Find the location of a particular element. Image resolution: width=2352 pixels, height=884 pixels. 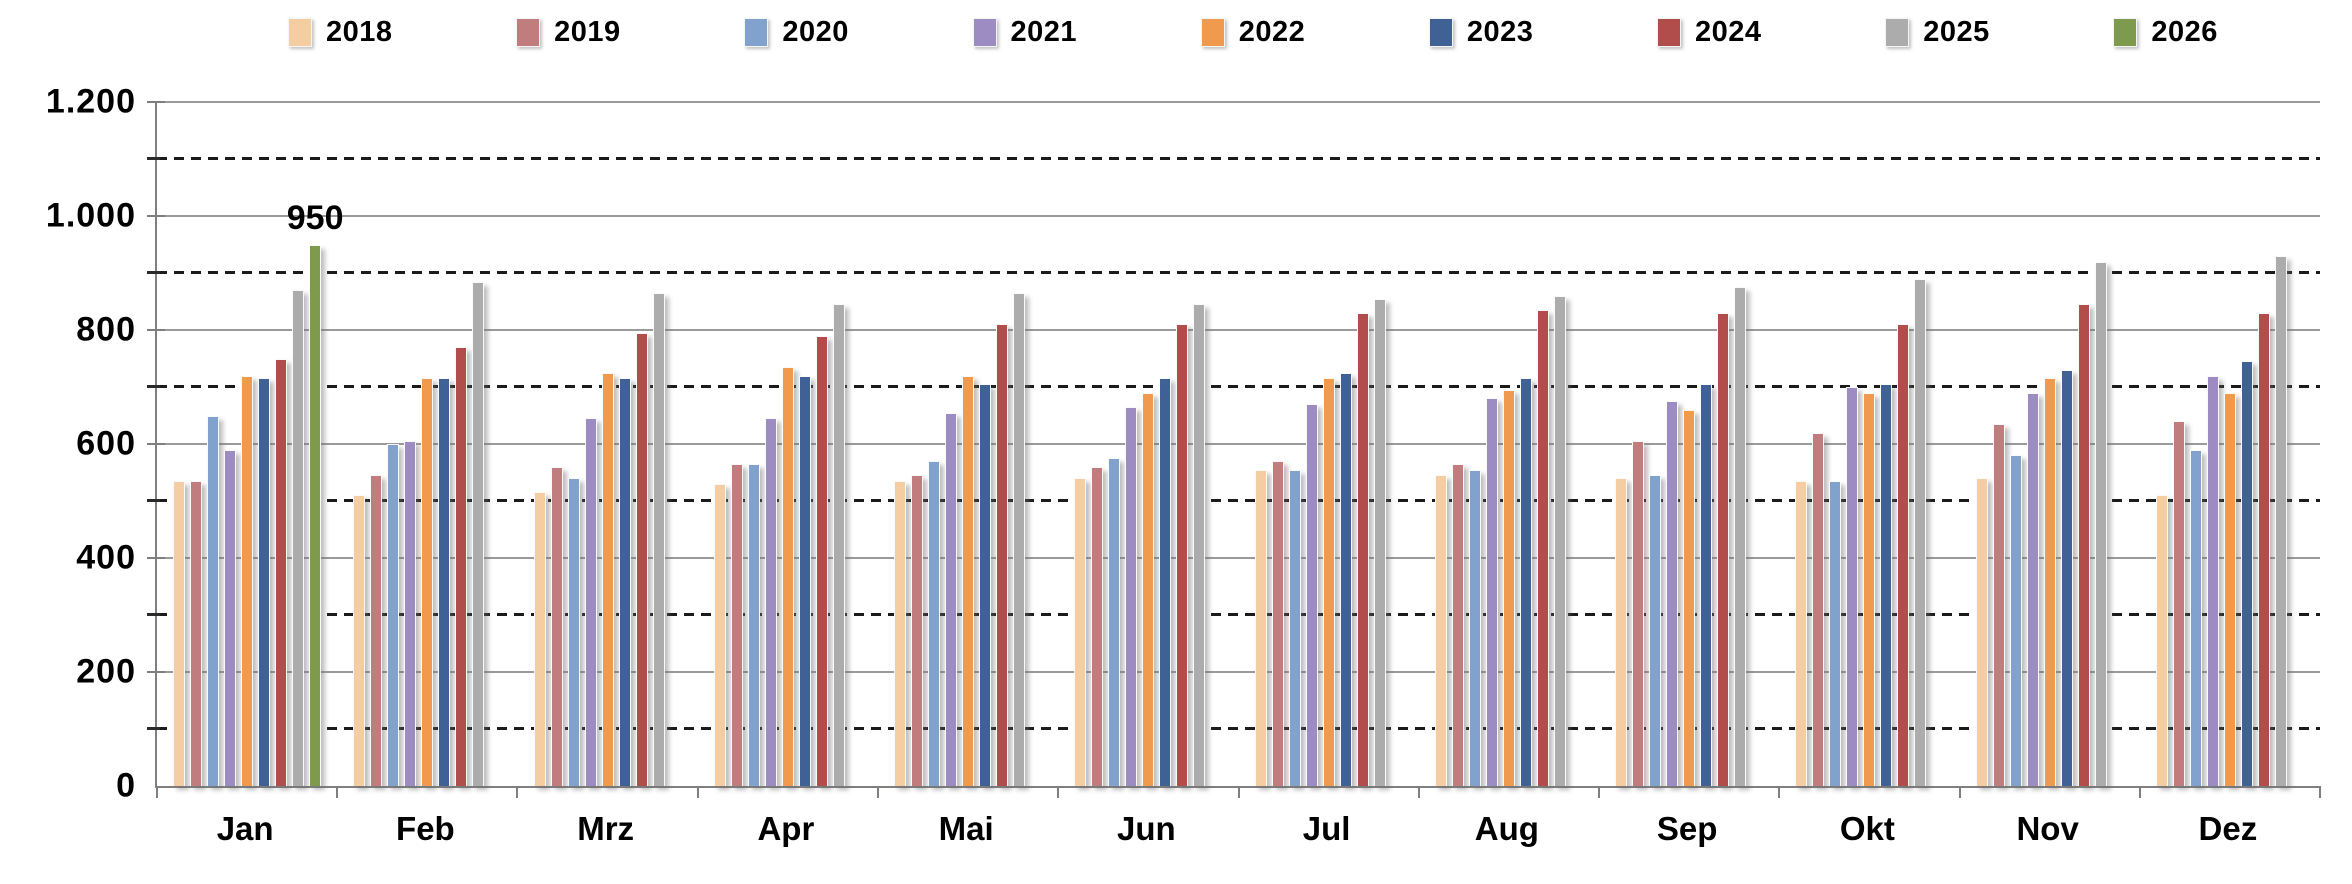

bar-slot-2023-Jan is located at coordinates (264, 444).